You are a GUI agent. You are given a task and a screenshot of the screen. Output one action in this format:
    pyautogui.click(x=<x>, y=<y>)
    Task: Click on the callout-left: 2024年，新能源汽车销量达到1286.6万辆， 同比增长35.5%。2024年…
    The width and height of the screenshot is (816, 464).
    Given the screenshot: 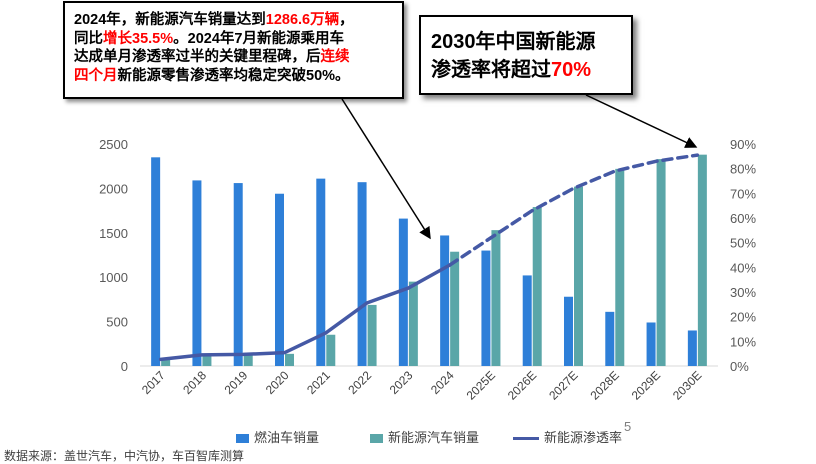 What is the action you would take?
    pyautogui.click(x=233, y=50)
    